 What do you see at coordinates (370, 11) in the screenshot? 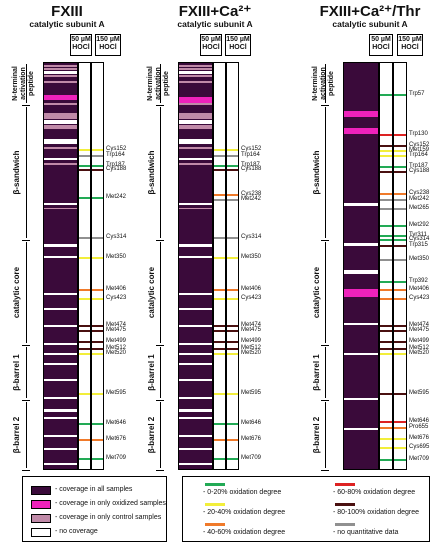
I see `panel-title: FXIII+Ca²⁺/Thr` at bounding box center [370, 11].